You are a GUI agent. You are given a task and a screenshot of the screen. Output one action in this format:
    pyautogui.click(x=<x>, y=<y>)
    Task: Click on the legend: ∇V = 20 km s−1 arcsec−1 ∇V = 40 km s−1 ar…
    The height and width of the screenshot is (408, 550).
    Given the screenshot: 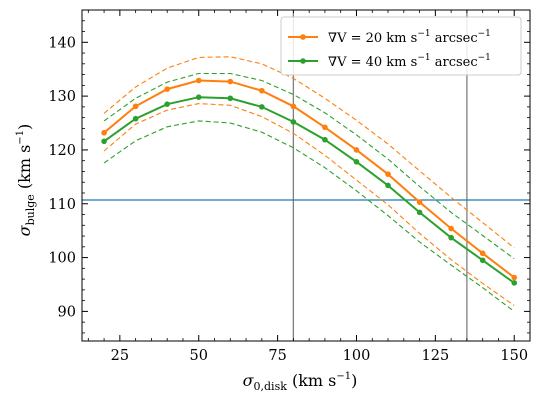 What is the action you would take?
    pyautogui.click(x=401, y=46)
    